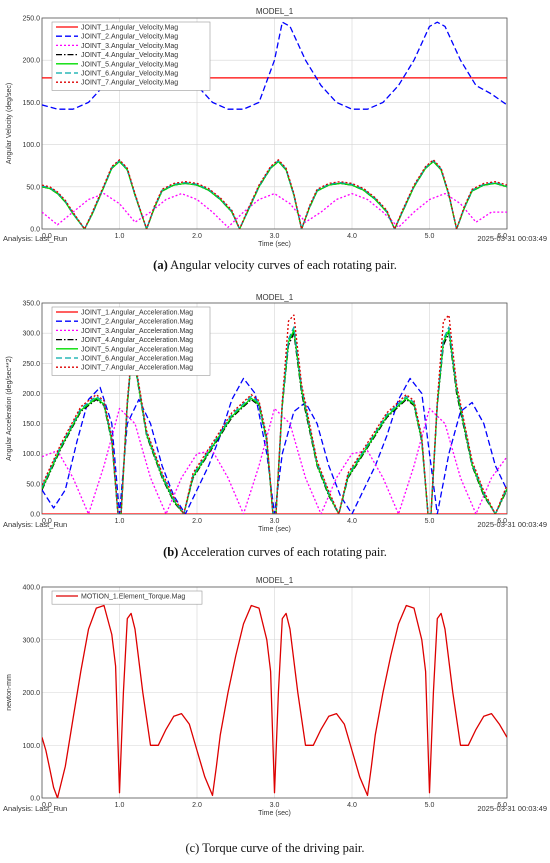 Image resolution: width=550 pixels, height=863 pixels. I want to click on legend-entry: JOINT_2.Angular_Velocity.Mag, so click(129, 37).